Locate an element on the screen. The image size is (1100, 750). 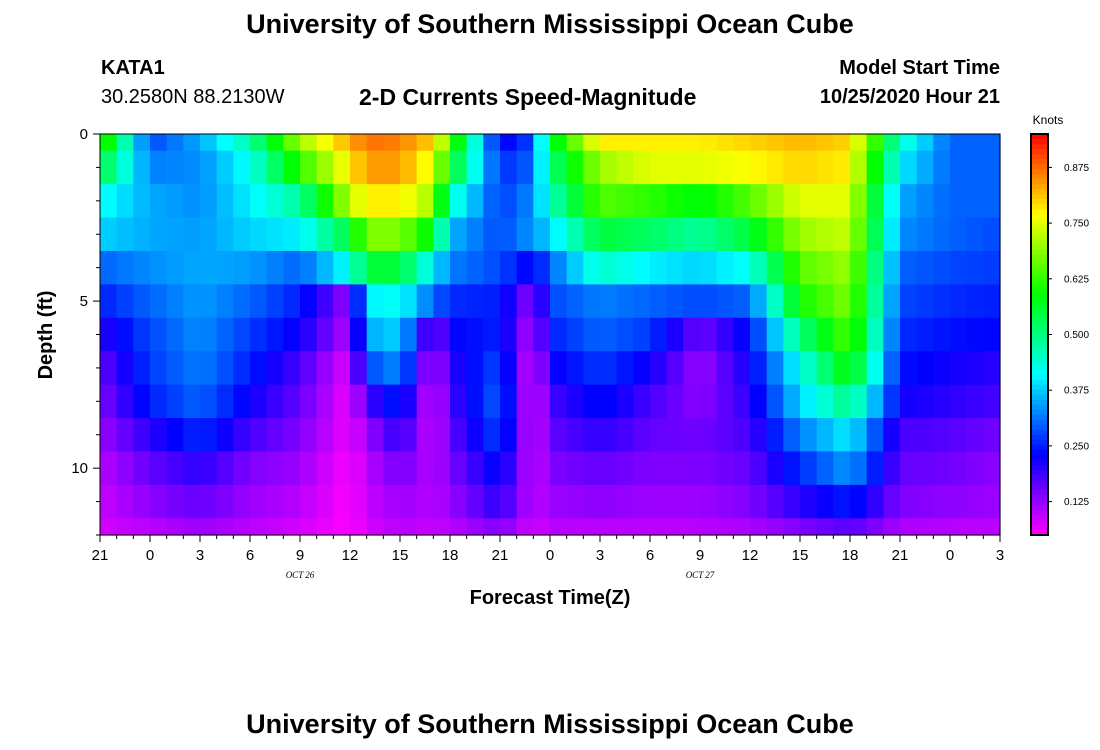
colorbar-tick-label: 0.125 is located at coordinates (1076, 502).